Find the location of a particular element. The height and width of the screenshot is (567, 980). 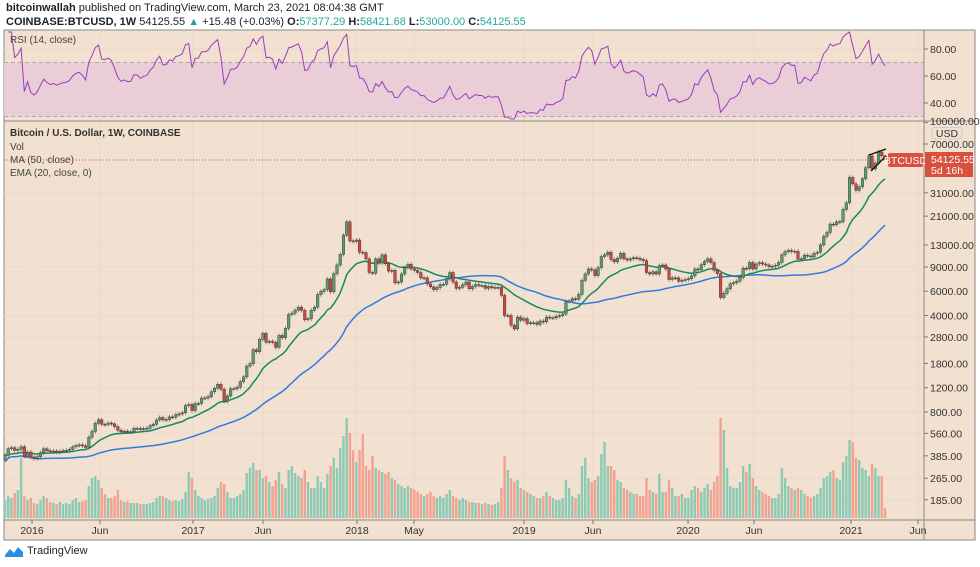

rsi-pane is located at coordinates (447, 75).